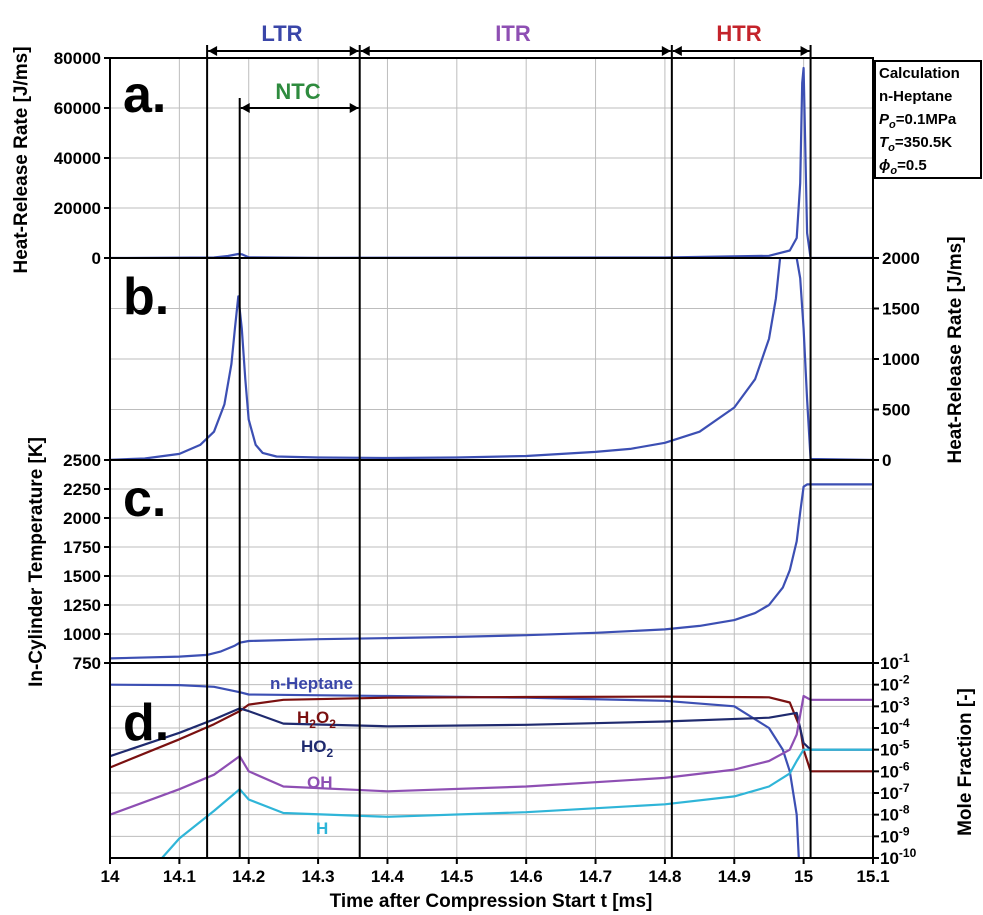 Image resolution: width=983 pixels, height=915 pixels. I want to click on arrow-ltr-head-left, so click(213, 51).